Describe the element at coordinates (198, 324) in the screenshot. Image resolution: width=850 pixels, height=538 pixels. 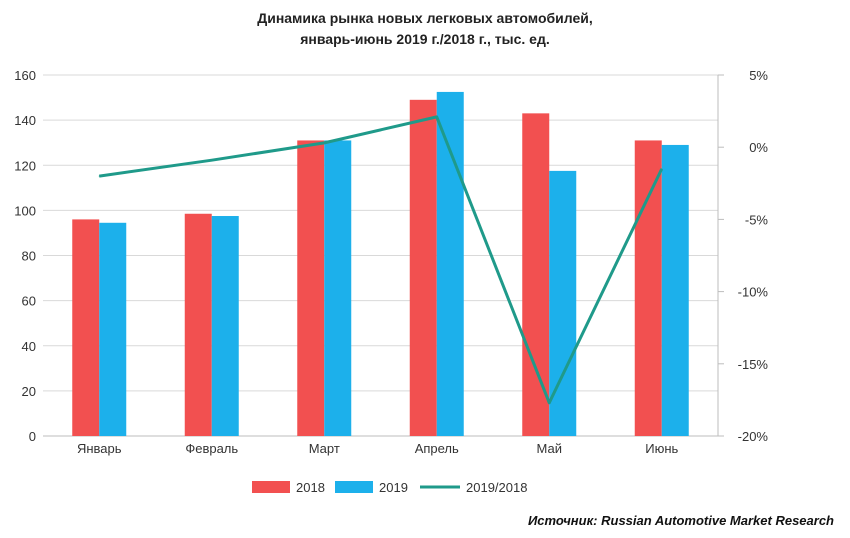
I see `bar-2018-Февраль` at that location.